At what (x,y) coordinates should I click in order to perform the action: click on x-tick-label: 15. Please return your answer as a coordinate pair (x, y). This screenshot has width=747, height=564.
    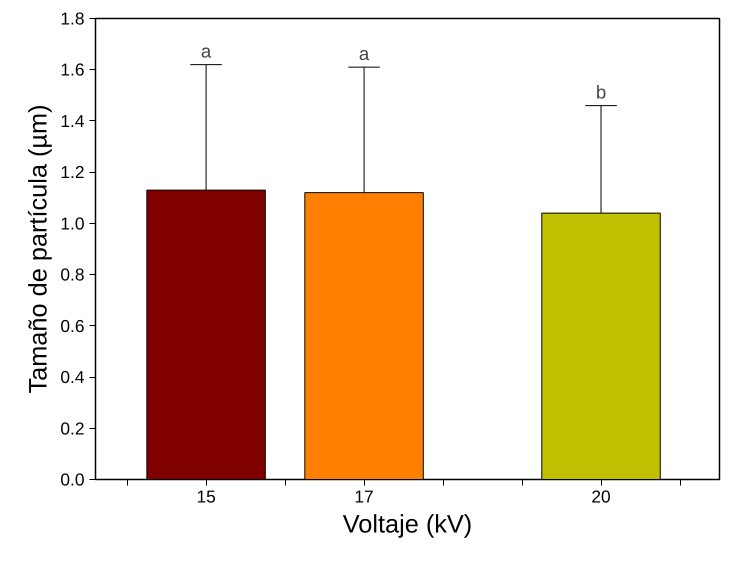
    Looking at the image, I should click on (206, 496).